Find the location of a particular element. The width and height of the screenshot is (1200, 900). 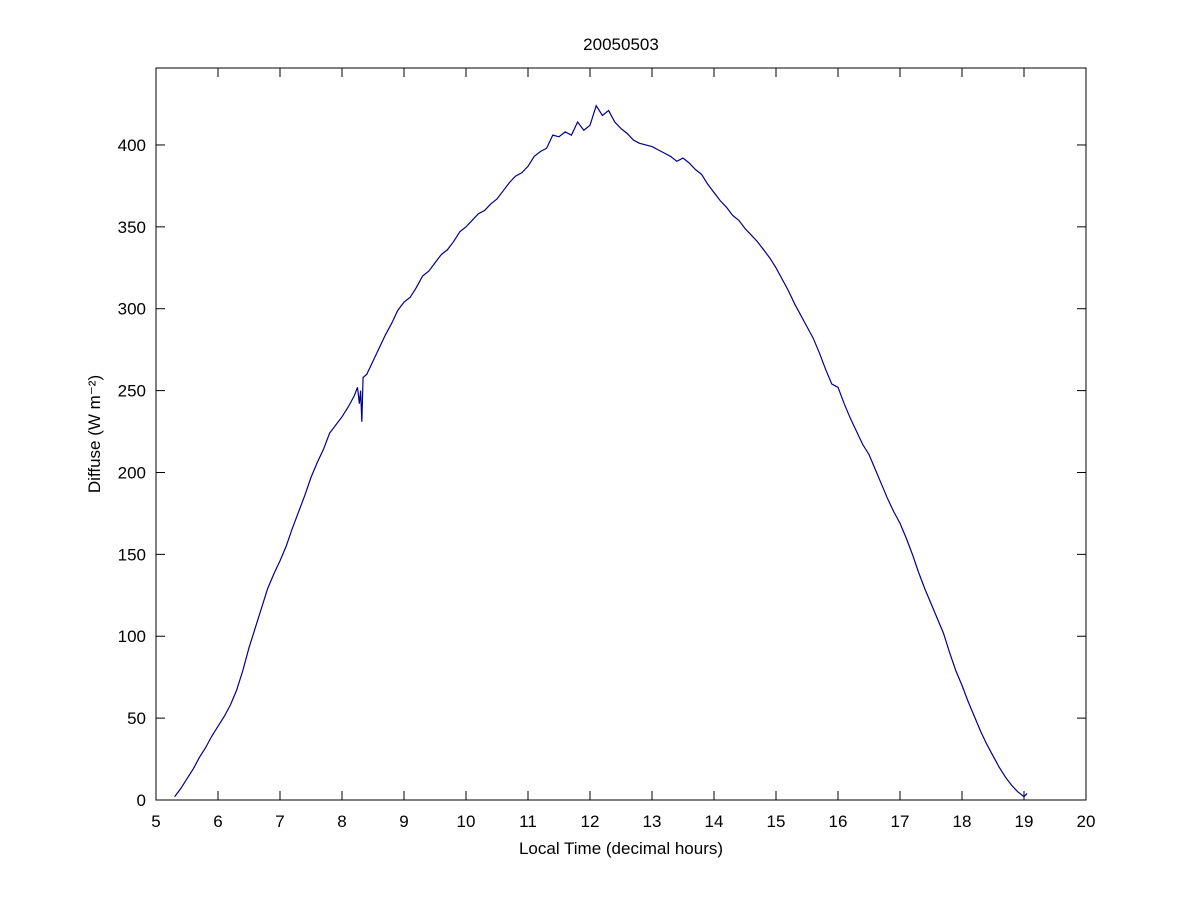

x-tick-label: 13 is located at coordinates (652, 821).